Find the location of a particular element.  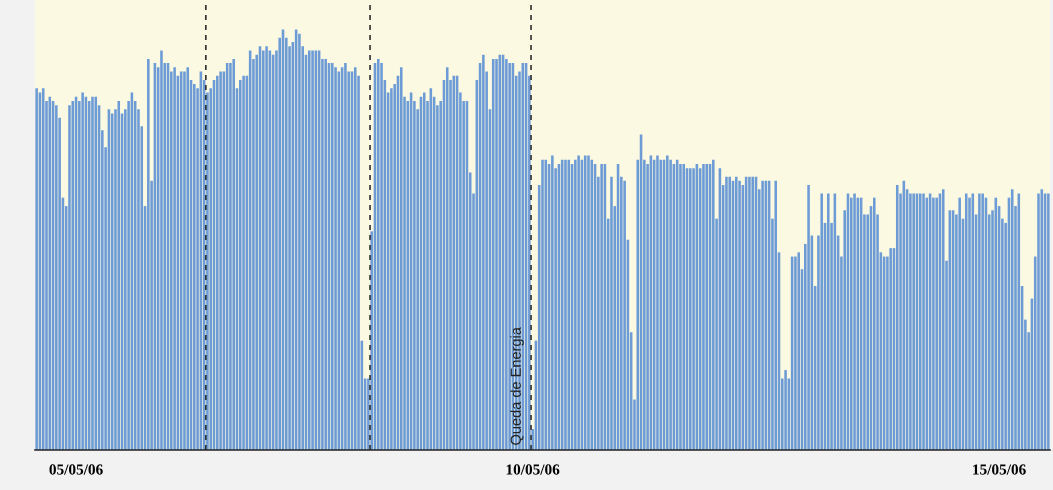

x-tick-label: 10/05/06 is located at coordinates (533, 469).